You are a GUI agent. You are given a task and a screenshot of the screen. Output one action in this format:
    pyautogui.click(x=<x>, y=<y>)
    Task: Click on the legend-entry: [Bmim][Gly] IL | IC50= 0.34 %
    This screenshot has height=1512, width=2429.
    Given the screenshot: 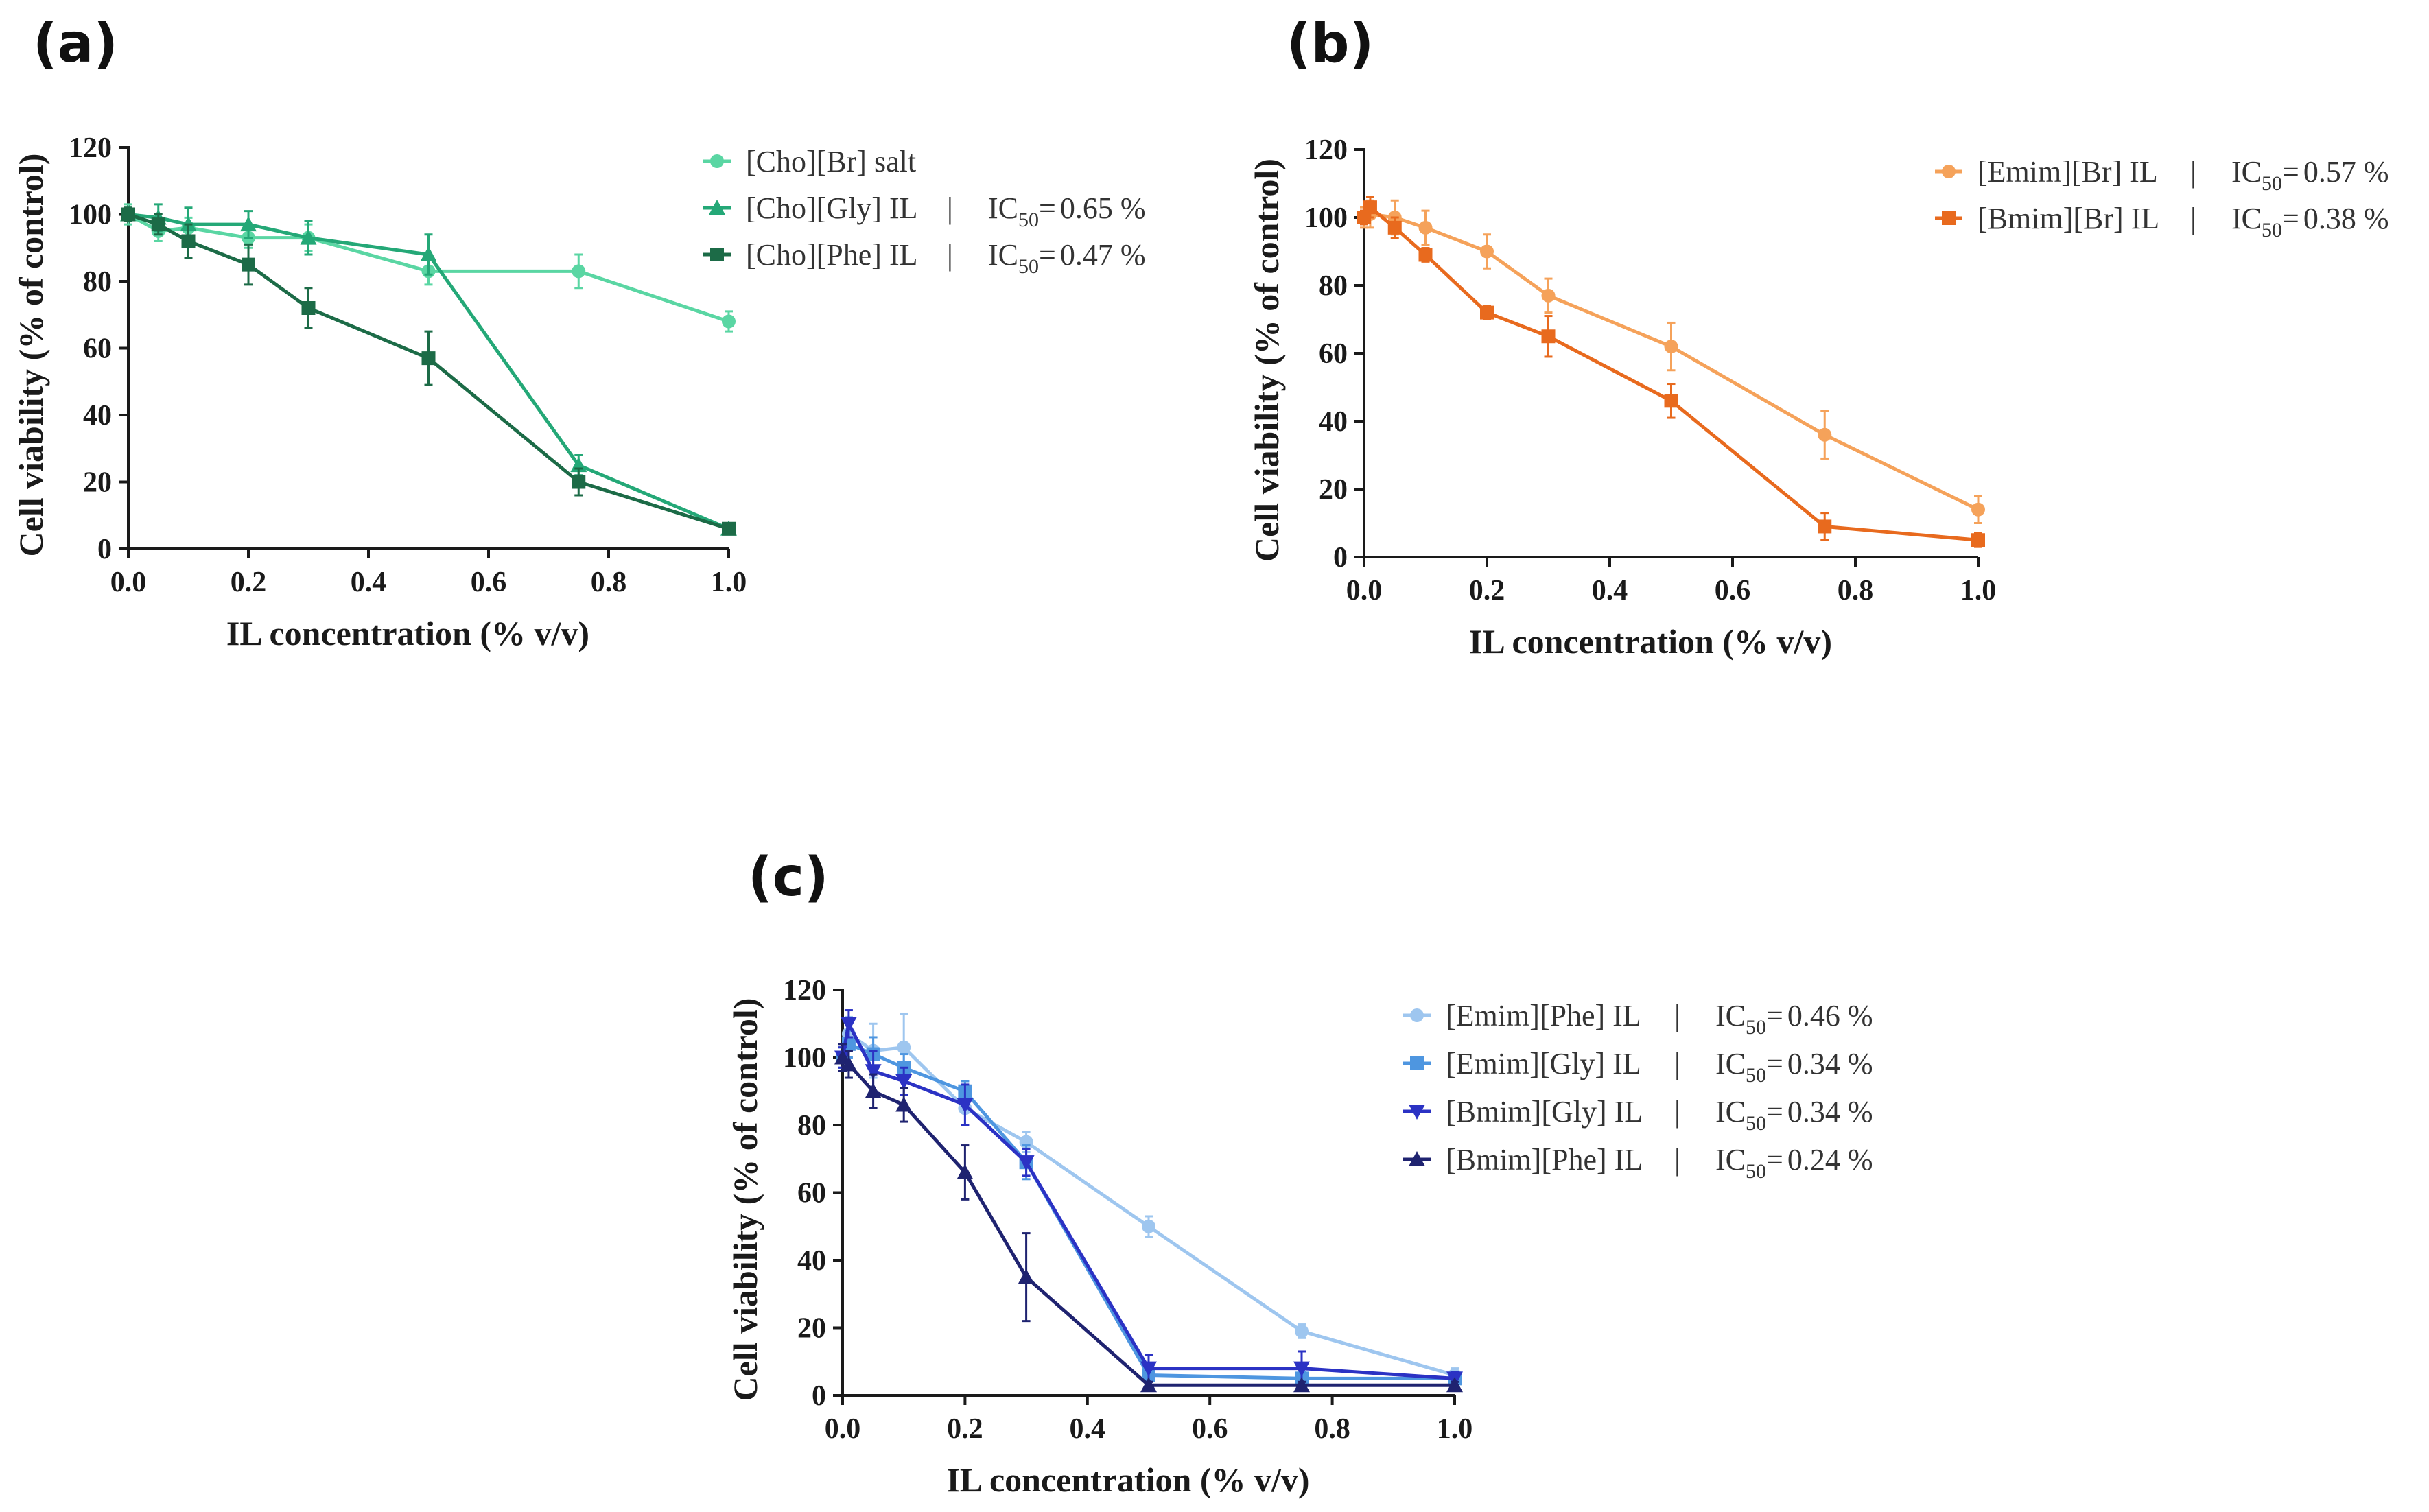 What is the action you would take?
    pyautogui.click(x=1638, y=1115)
    